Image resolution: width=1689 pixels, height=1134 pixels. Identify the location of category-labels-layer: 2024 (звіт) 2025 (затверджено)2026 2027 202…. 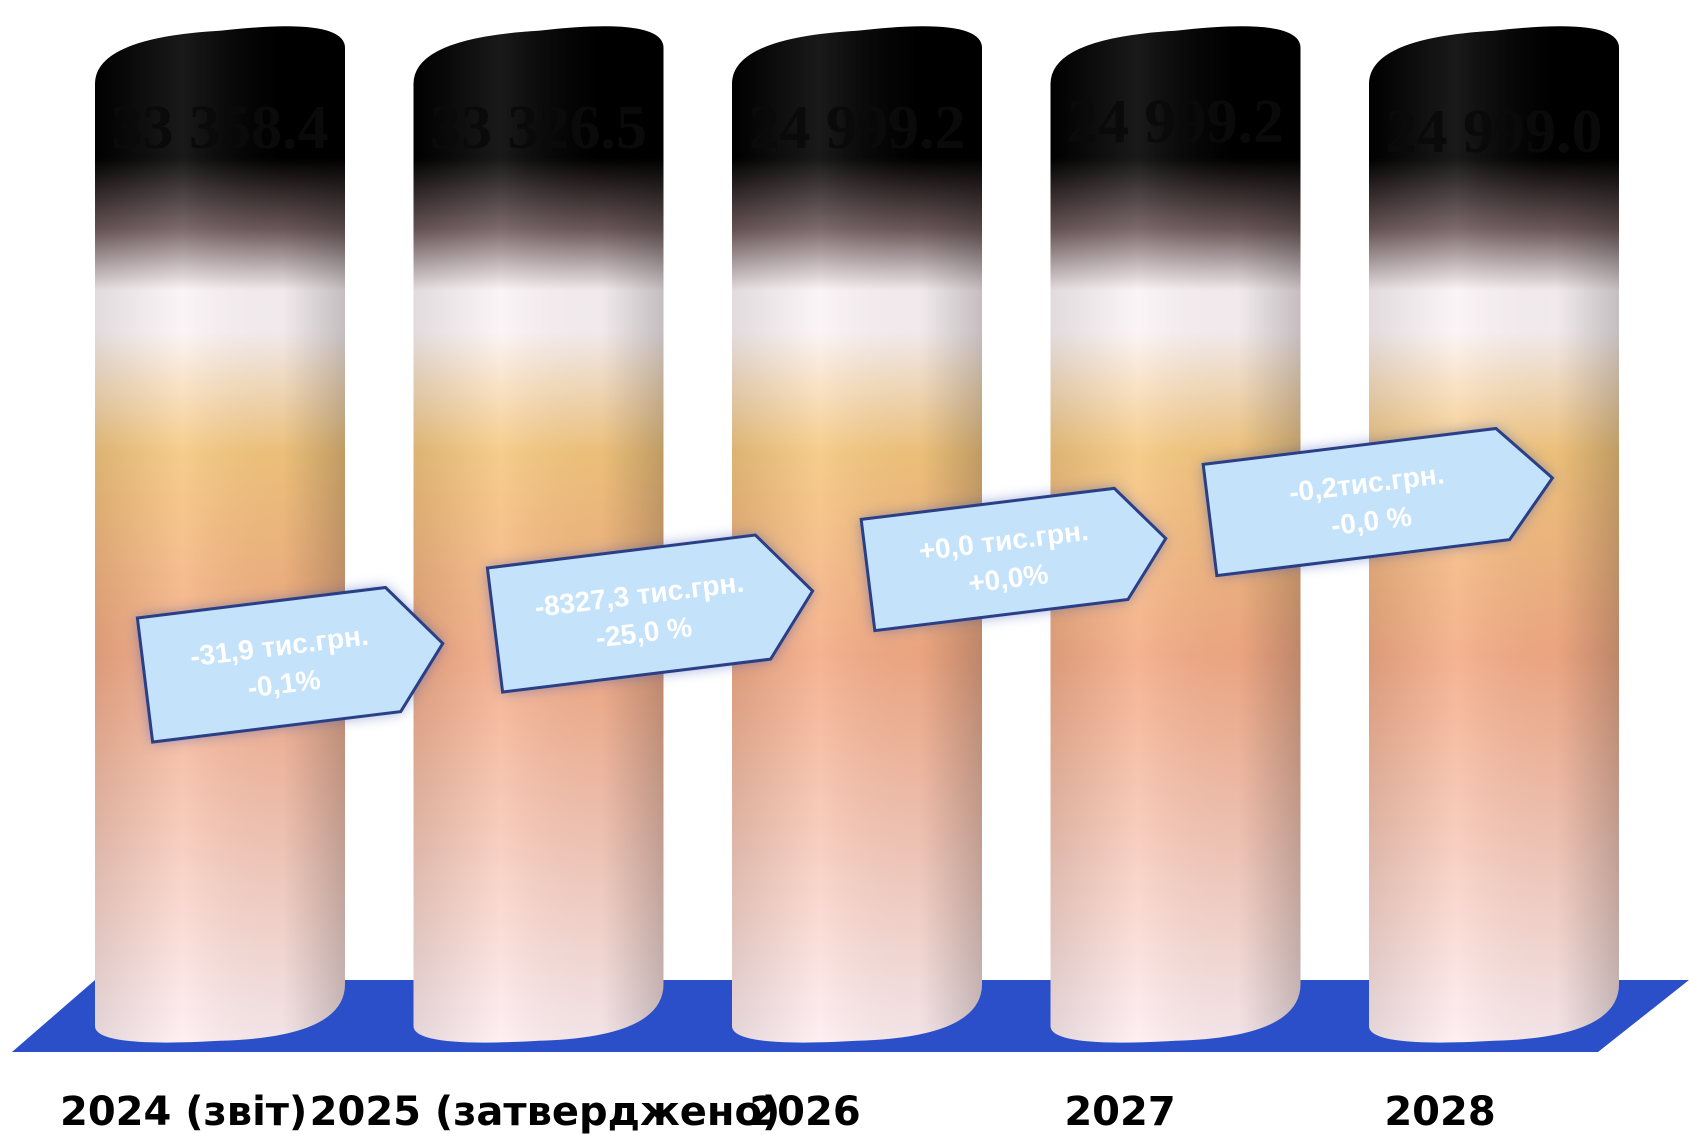
(778, 1111).